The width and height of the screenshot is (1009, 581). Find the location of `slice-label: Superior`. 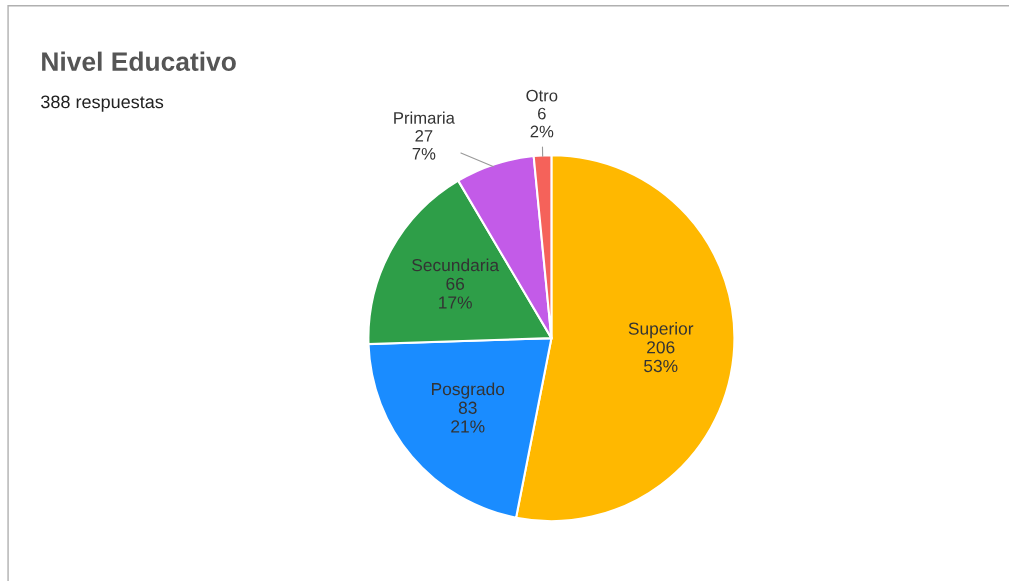

slice-label: Superior is located at coordinates (661, 330).